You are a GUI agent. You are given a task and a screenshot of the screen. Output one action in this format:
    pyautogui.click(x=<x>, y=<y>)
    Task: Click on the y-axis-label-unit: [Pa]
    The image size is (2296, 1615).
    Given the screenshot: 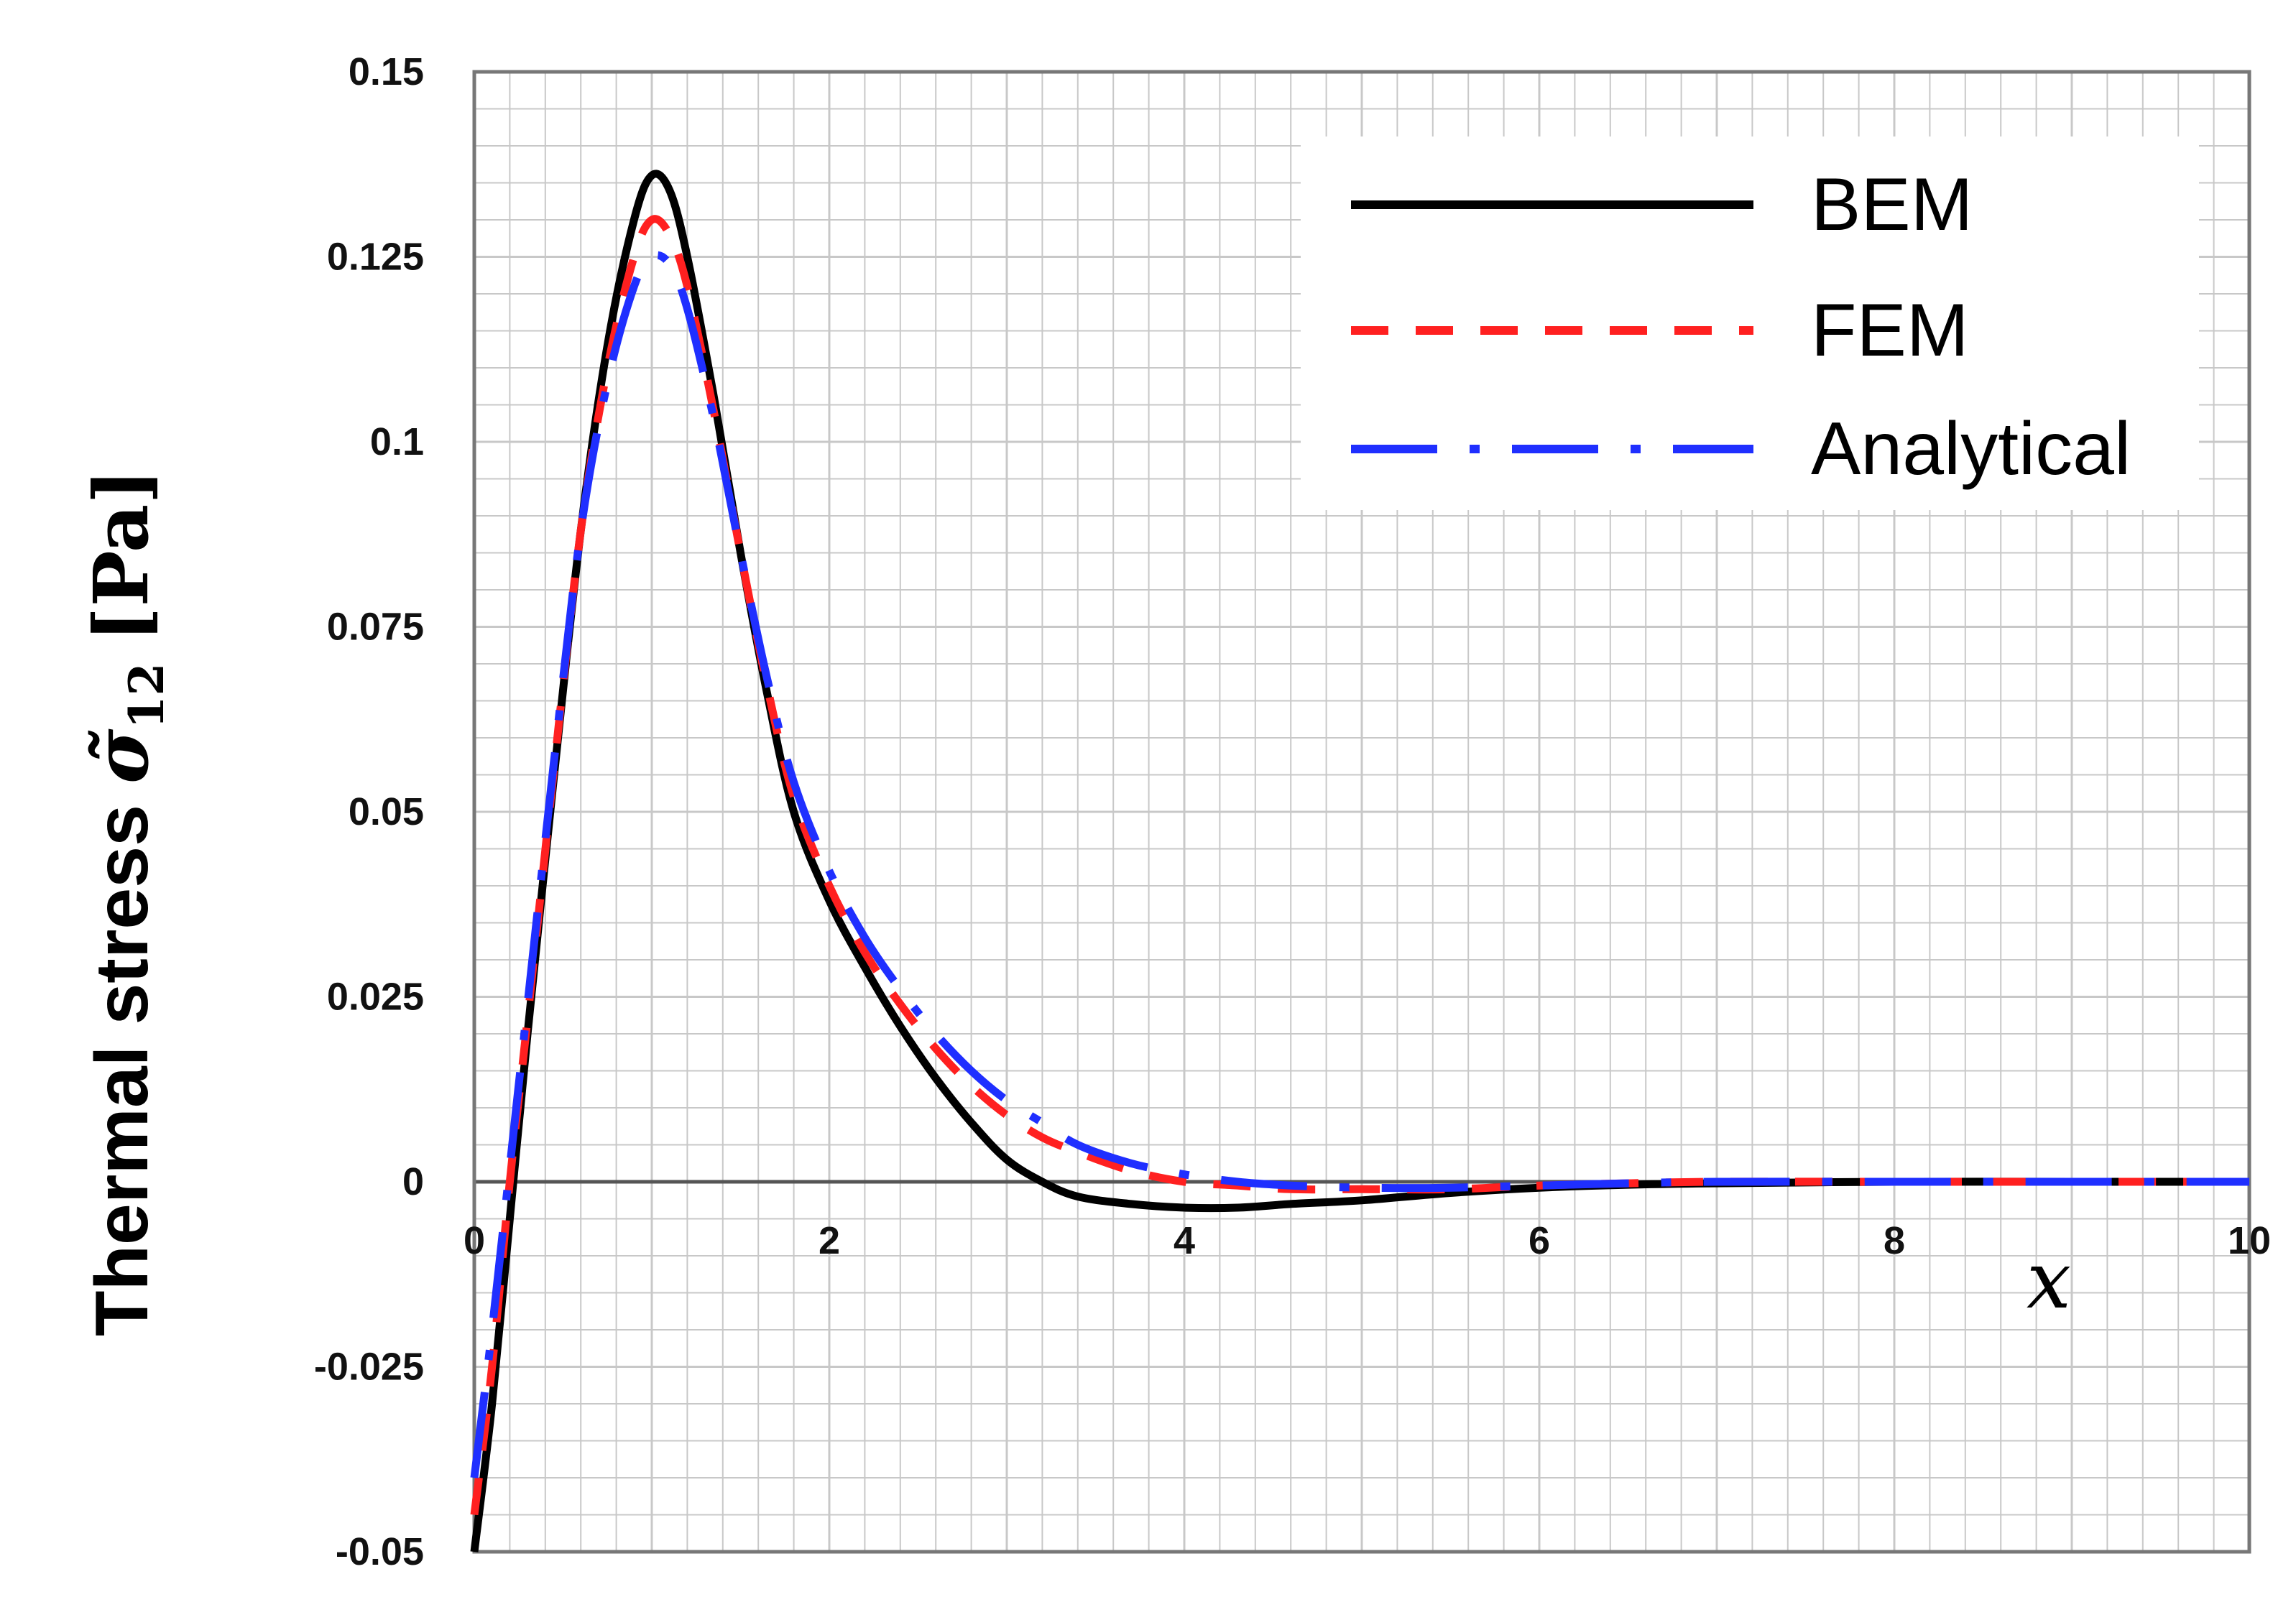 What is the action you would take?
    pyautogui.click(x=121, y=555)
    